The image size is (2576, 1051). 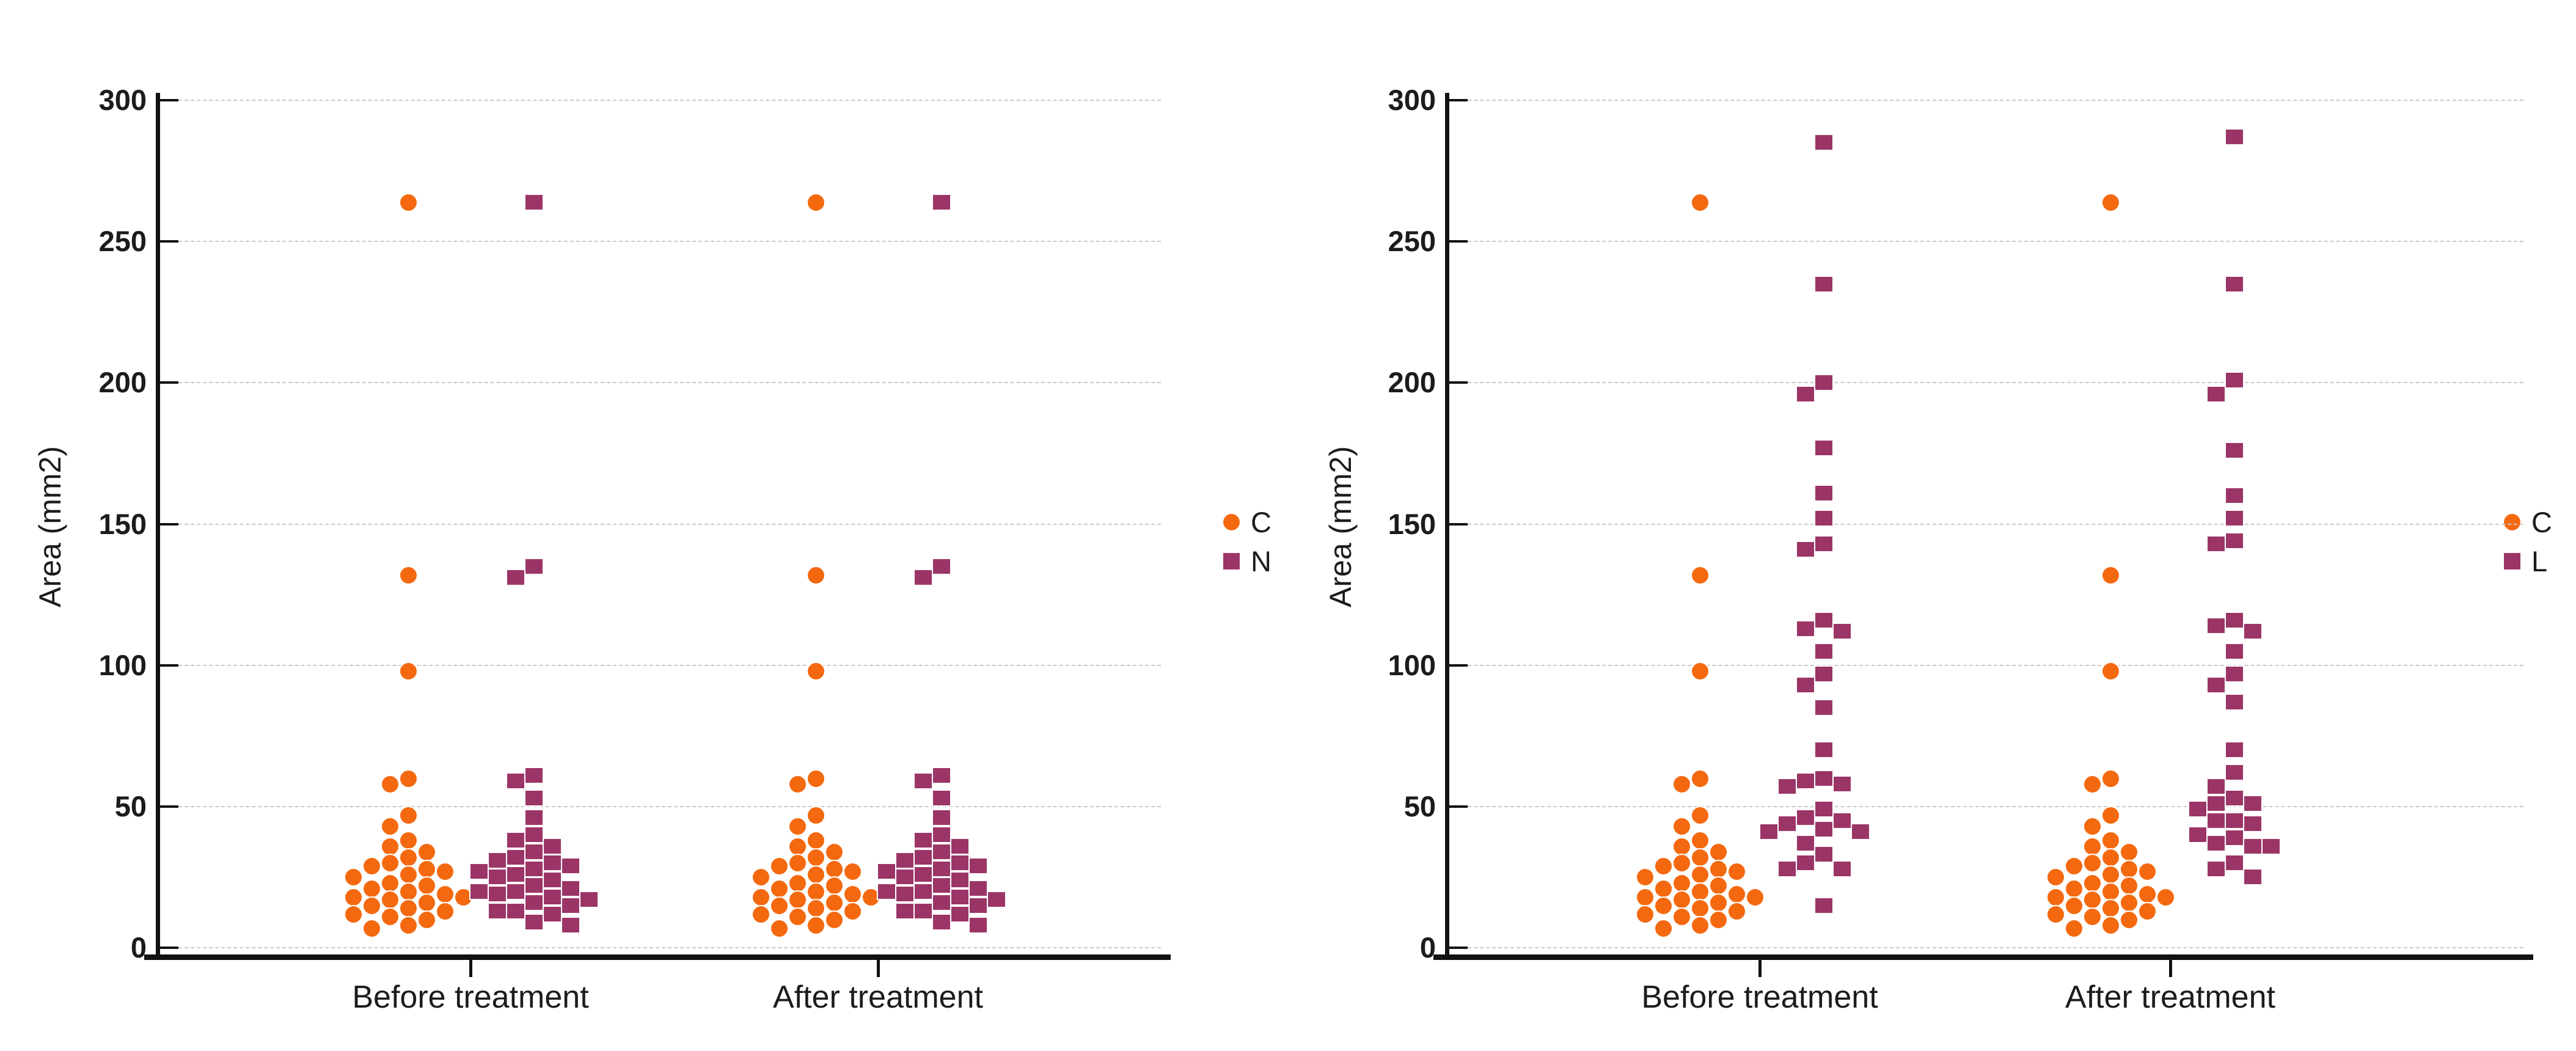 I want to click on y-axis-line, so click(x=1447, y=526).